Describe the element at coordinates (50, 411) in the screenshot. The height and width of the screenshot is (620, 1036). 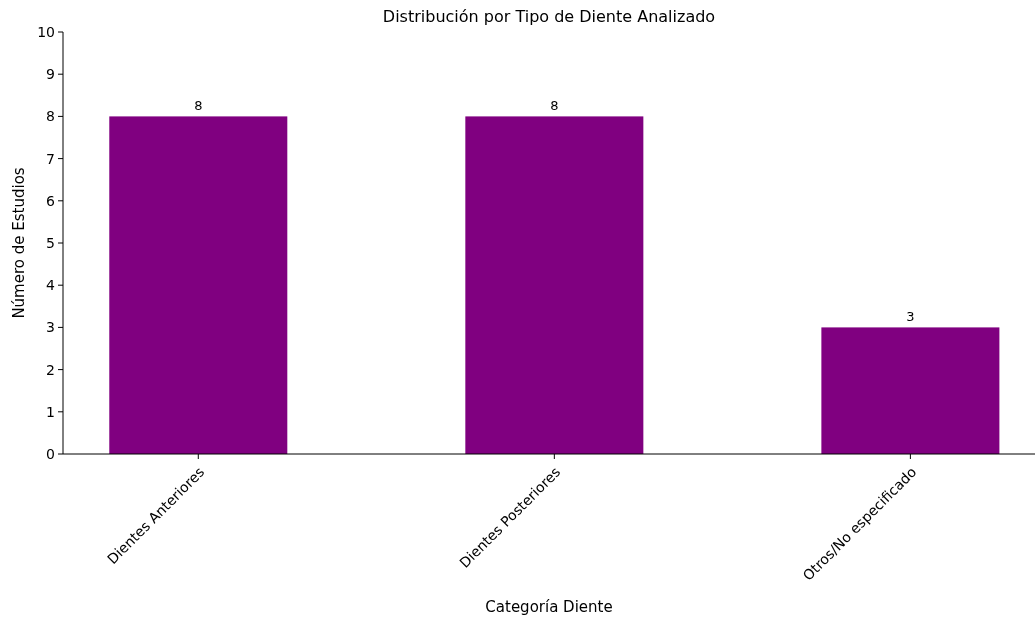
I see `y-tick-label: 1` at that location.